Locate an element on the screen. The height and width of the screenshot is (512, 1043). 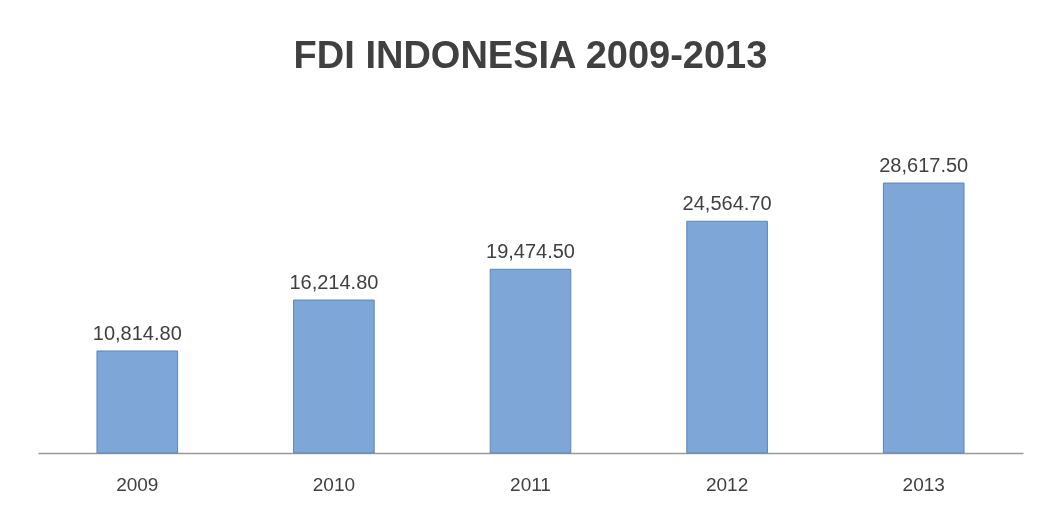
x-tick-label: 2012 is located at coordinates (727, 484).